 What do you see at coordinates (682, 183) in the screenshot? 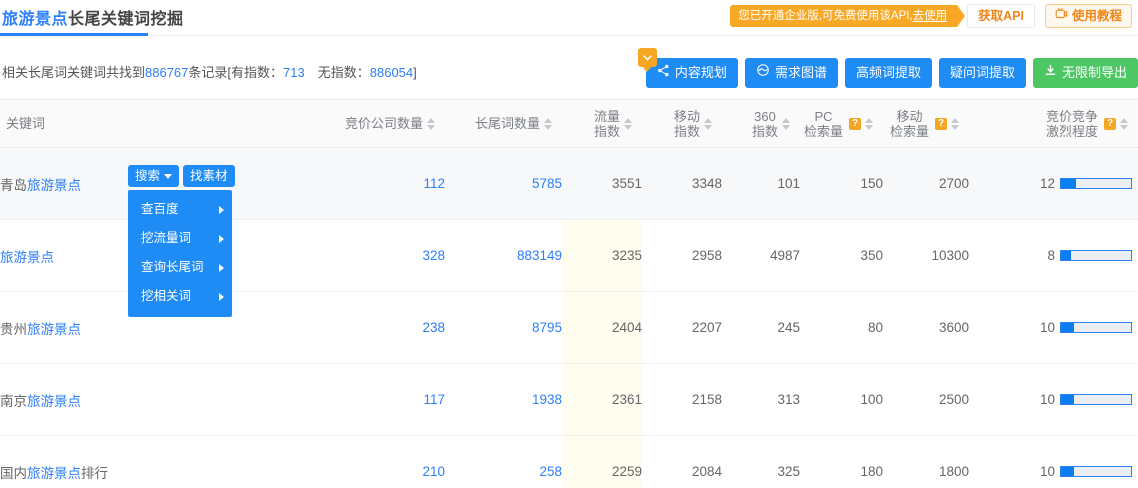
I see `cell-m_index: 3348` at bounding box center [682, 183].